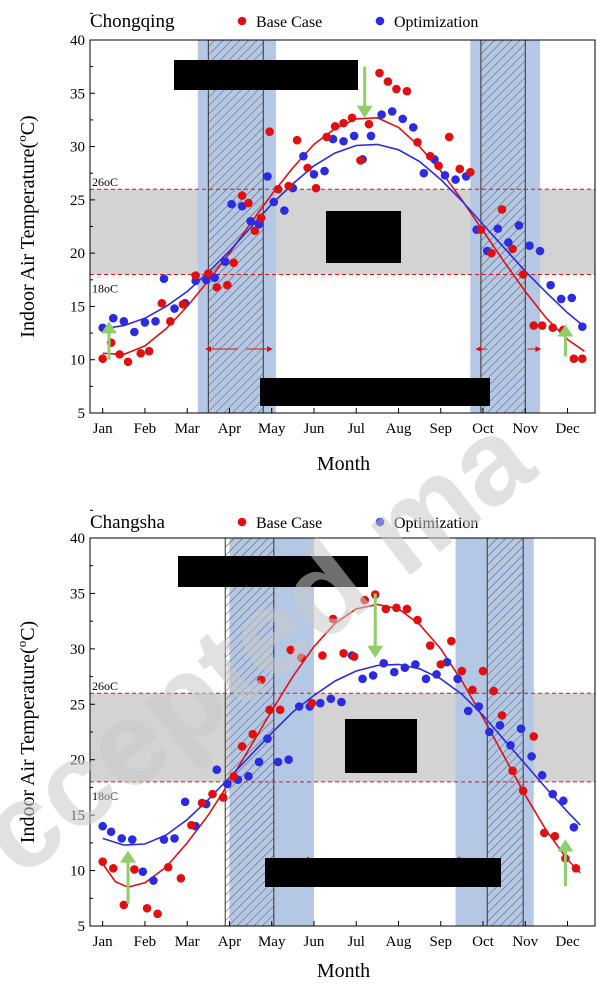 The image size is (597, 986). What do you see at coordinates (77, 201) in the screenshot?
I see `y-tick-label: 25` at bounding box center [77, 201].